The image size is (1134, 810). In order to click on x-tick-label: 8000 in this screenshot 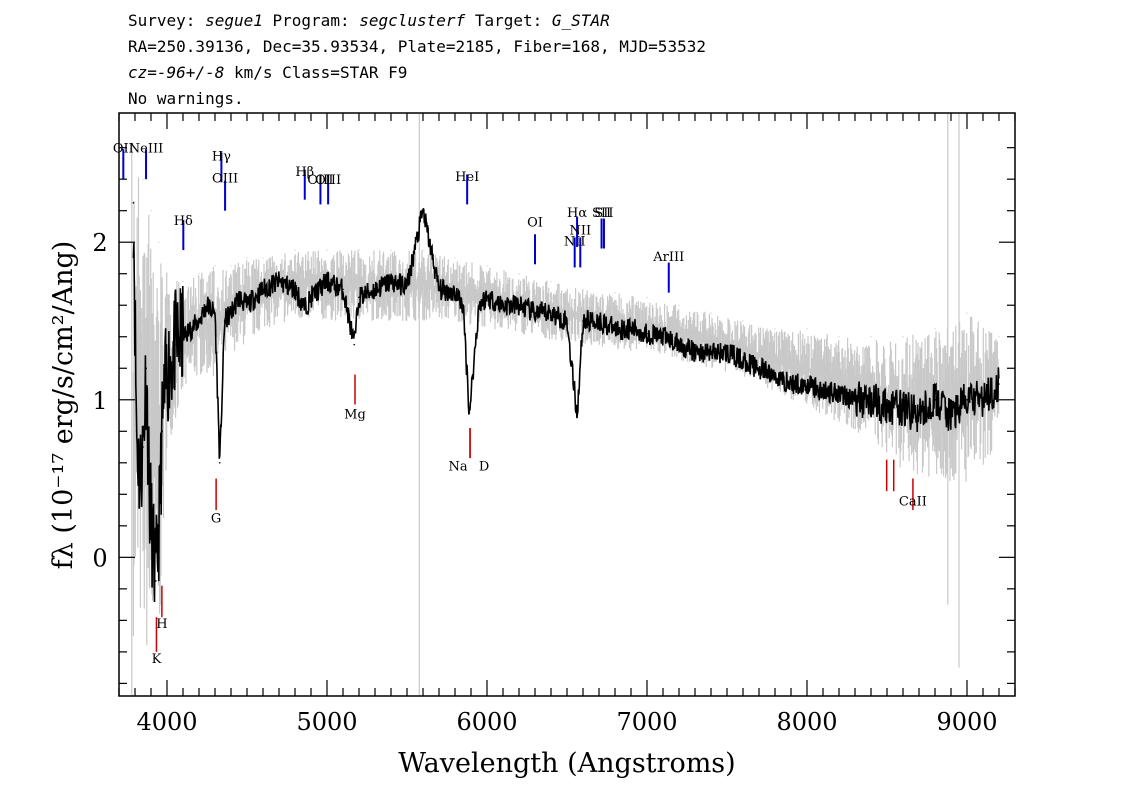, I will do `click(806, 722)`.